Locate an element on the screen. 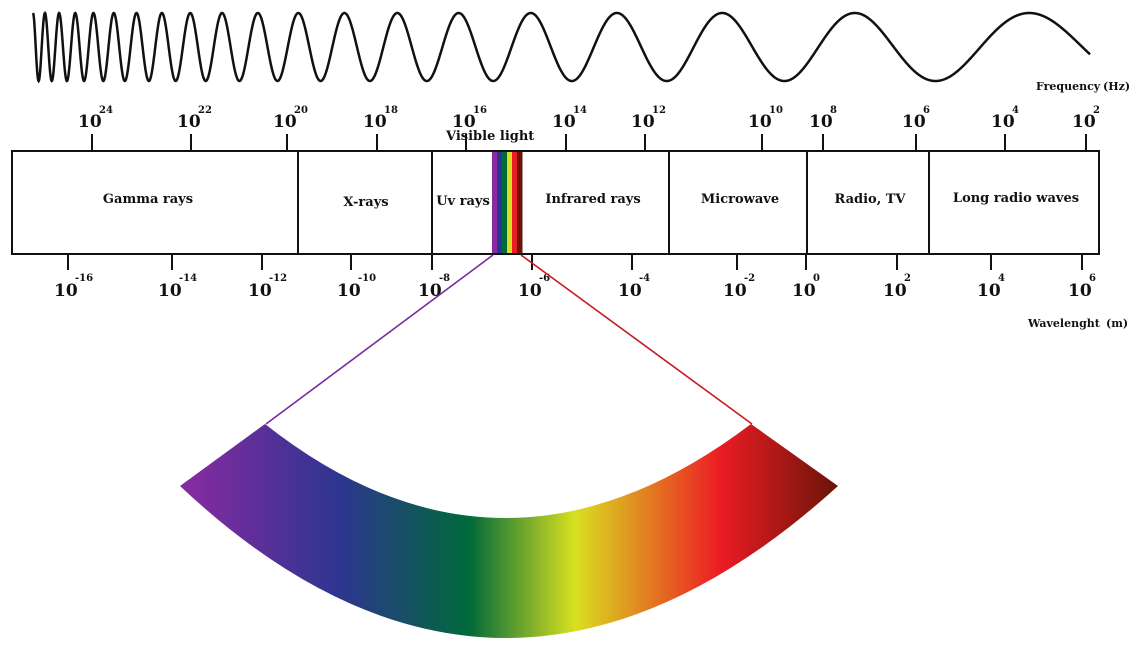 The image size is (1144, 652). wavelength-tick-exponent: 4 is located at coordinates (1001, 278).